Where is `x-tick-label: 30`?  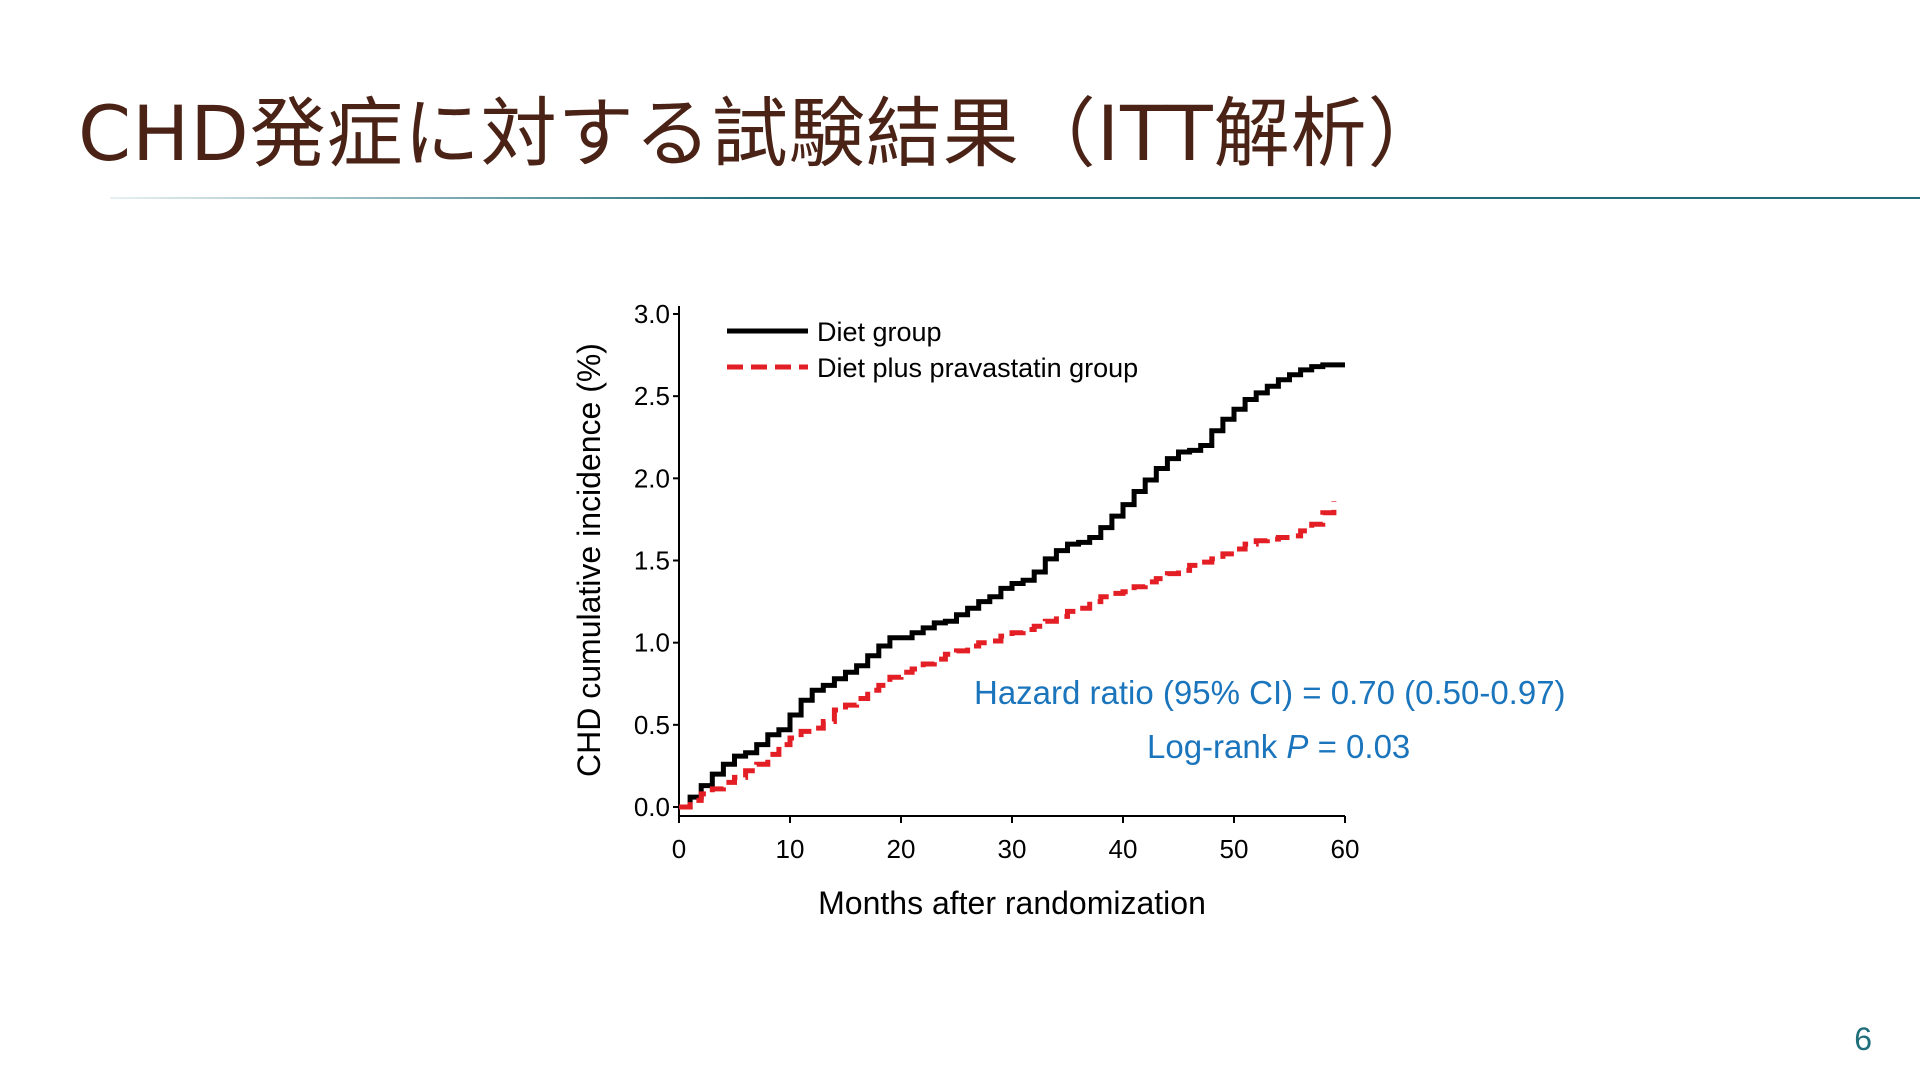 x-tick-label: 30 is located at coordinates (1012, 849).